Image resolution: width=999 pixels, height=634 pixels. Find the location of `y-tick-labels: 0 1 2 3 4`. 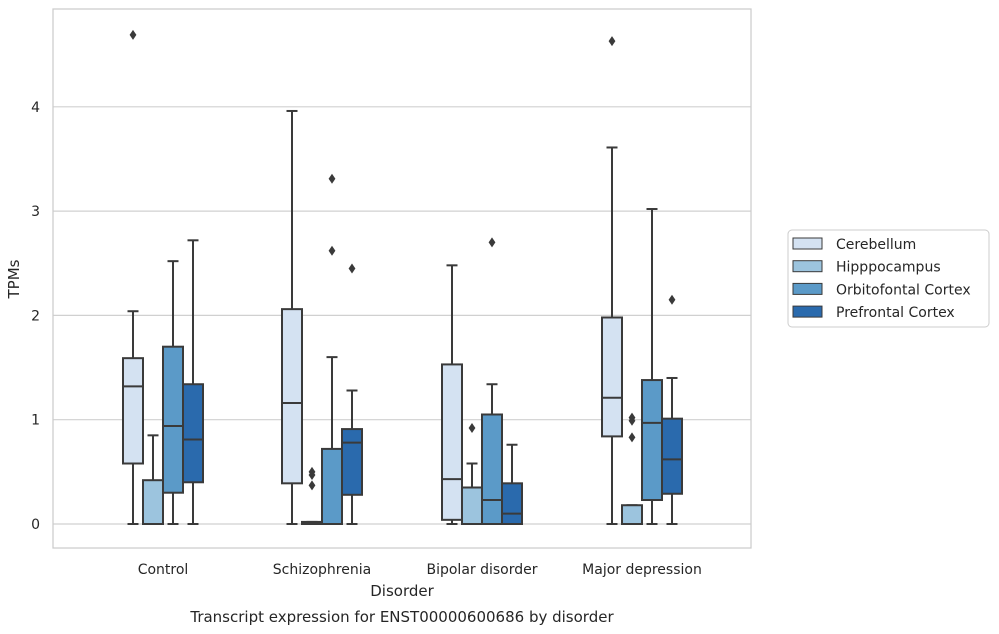

y-tick-labels: 0 1 2 3 4 is located at coordinates (35, 316).